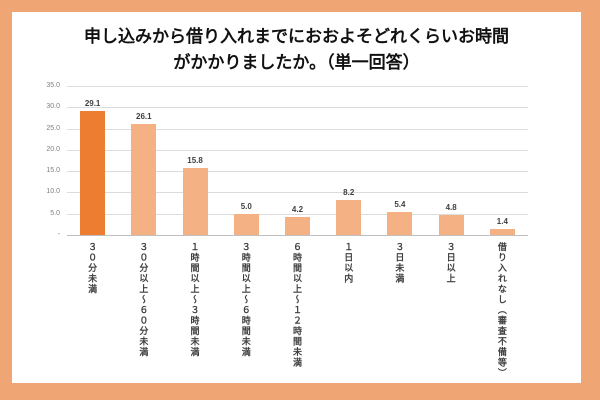 This screenshot has height=400, width=600. I want to click on x-axis-label: ３日以上, so click(450, 263).